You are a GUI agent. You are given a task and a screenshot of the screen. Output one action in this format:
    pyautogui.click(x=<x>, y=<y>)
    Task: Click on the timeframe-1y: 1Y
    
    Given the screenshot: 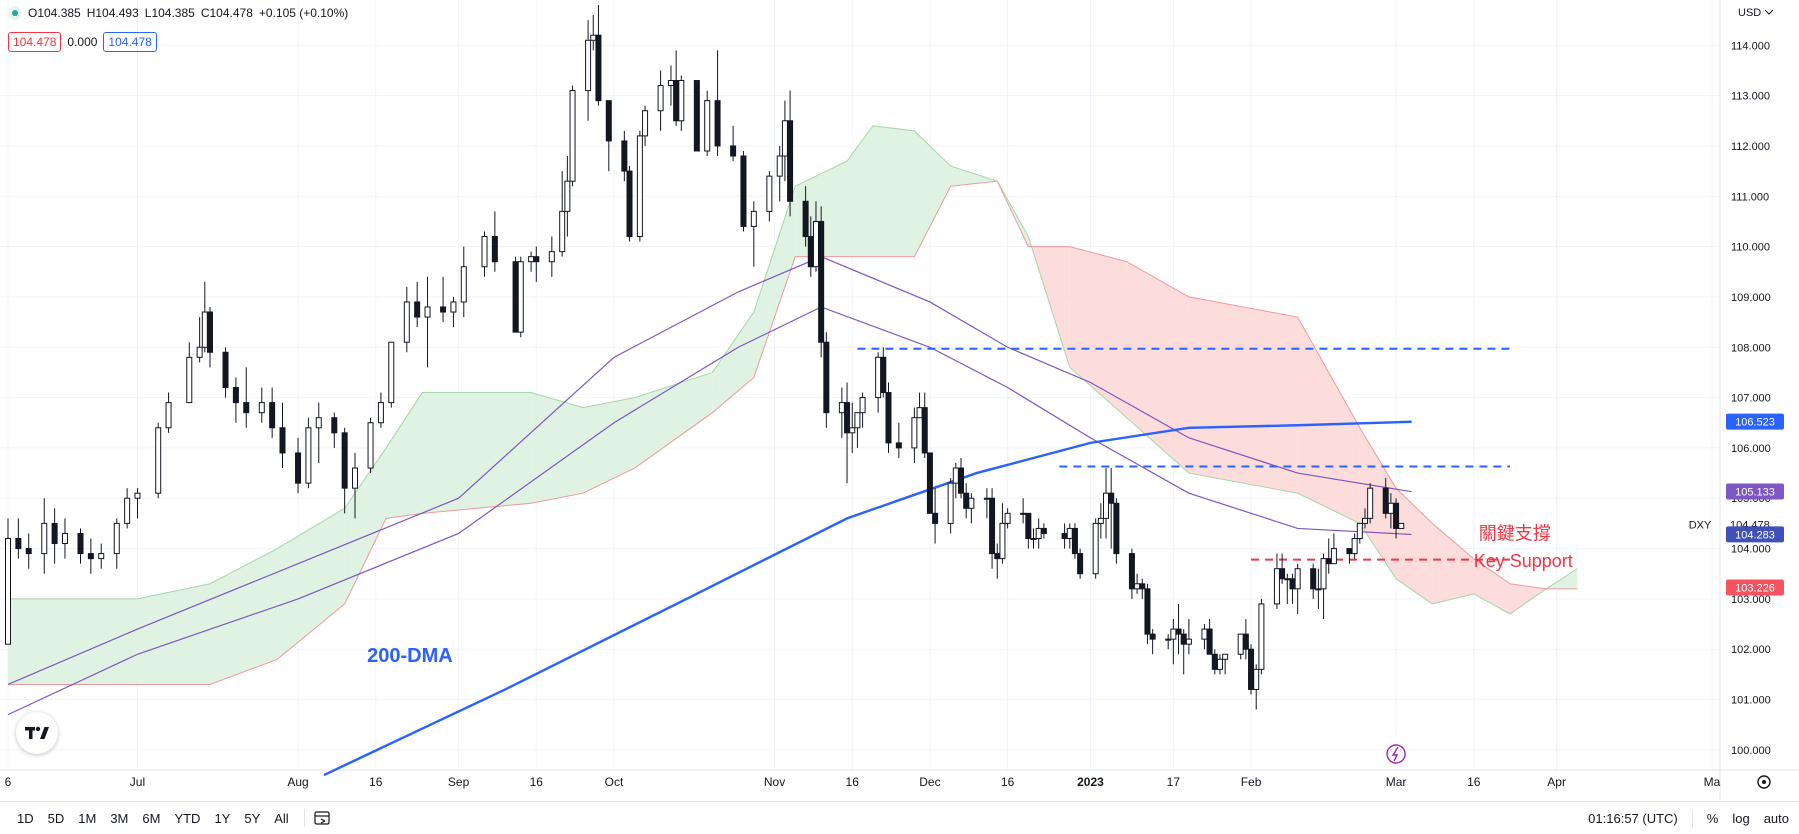 What is the action you would take?
    pyautogui.click(x=222, y=818)
    